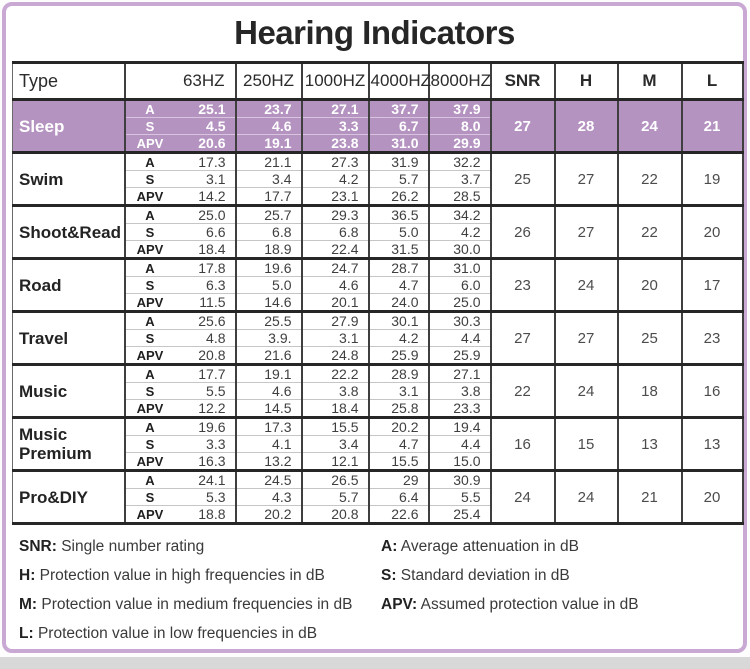 The height and width of the screenshot is (669, 750). Describe the element at coordinates (528, 604) in the screenshot. I see `legend-desc-apv: Assumed protection value in dB` at that location.